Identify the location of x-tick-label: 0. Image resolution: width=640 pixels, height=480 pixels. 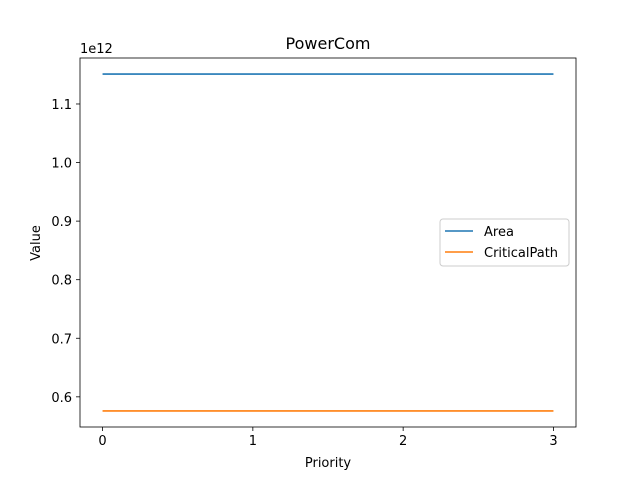
(102, 441).